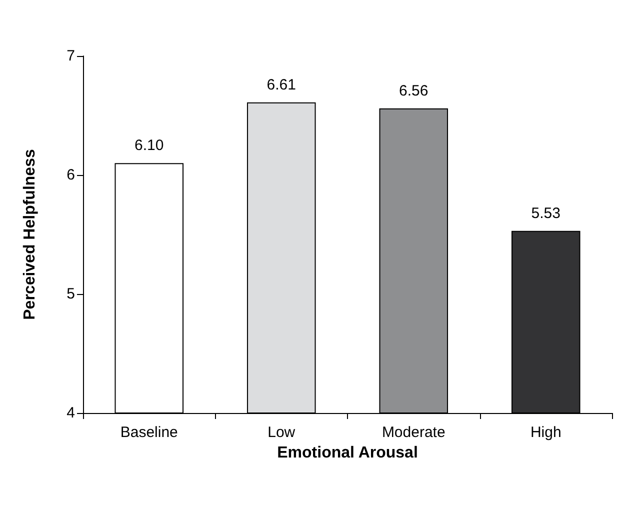  What do you see at coordinates (70, 56) in the screenshot?
I see `y-tick-label: 7` at bounding box center [70, 56].